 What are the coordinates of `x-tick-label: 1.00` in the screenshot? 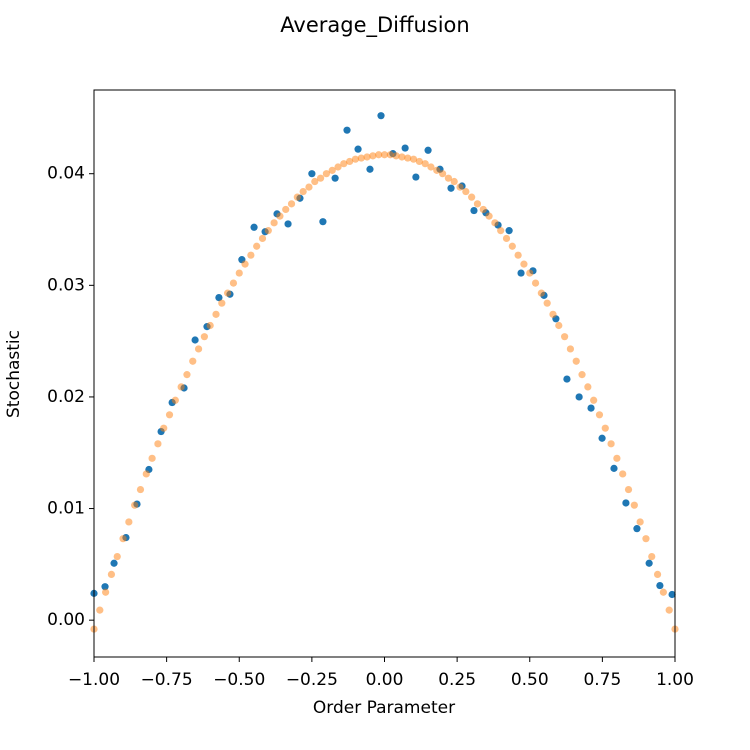 It's located at (675, 680).